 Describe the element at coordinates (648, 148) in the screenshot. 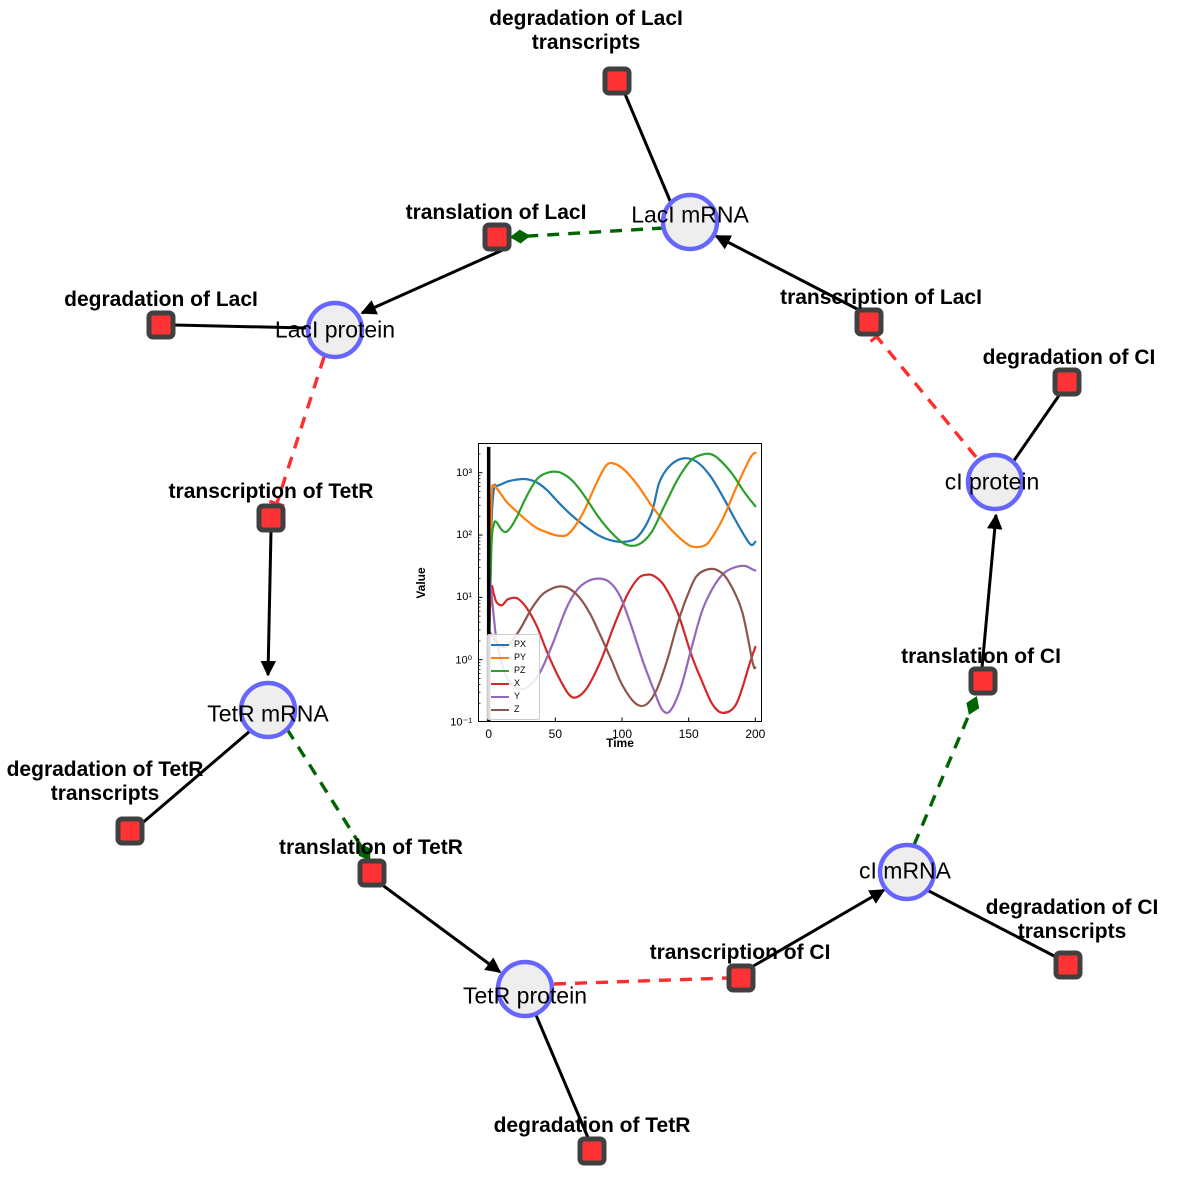

I see `edge-laci-mrna-to-deg-laci-transcripts` at that location.